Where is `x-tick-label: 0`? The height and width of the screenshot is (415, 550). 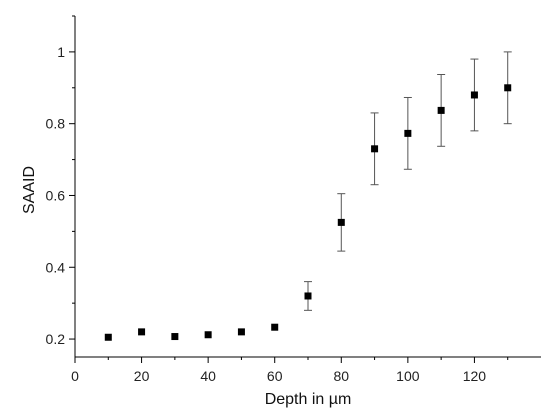 x-tick-label: 0 is located at coordinates (75, 376).